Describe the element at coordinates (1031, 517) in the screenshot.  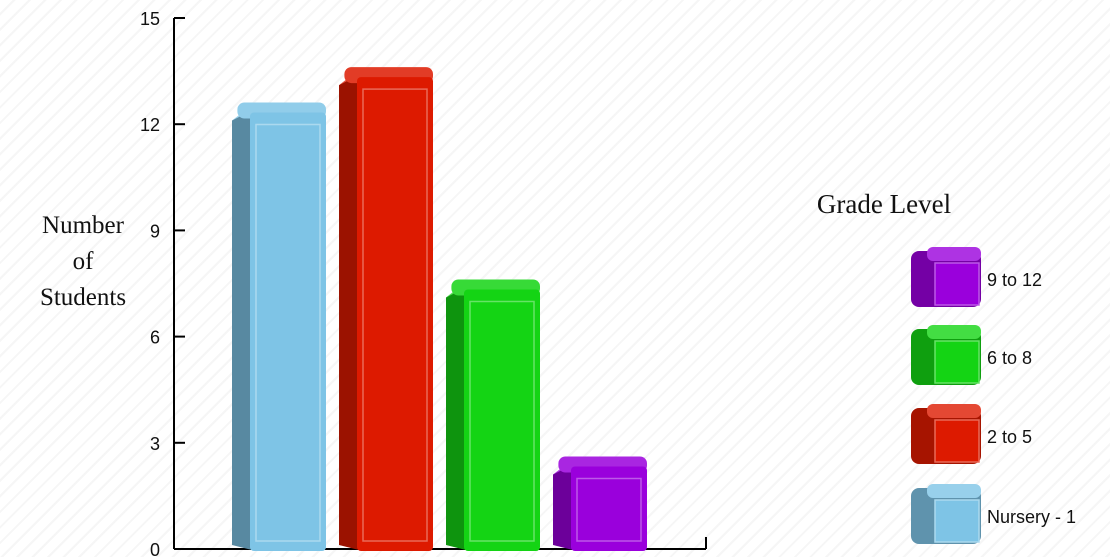
I see `legend-label: Nursery - 1` at that location.